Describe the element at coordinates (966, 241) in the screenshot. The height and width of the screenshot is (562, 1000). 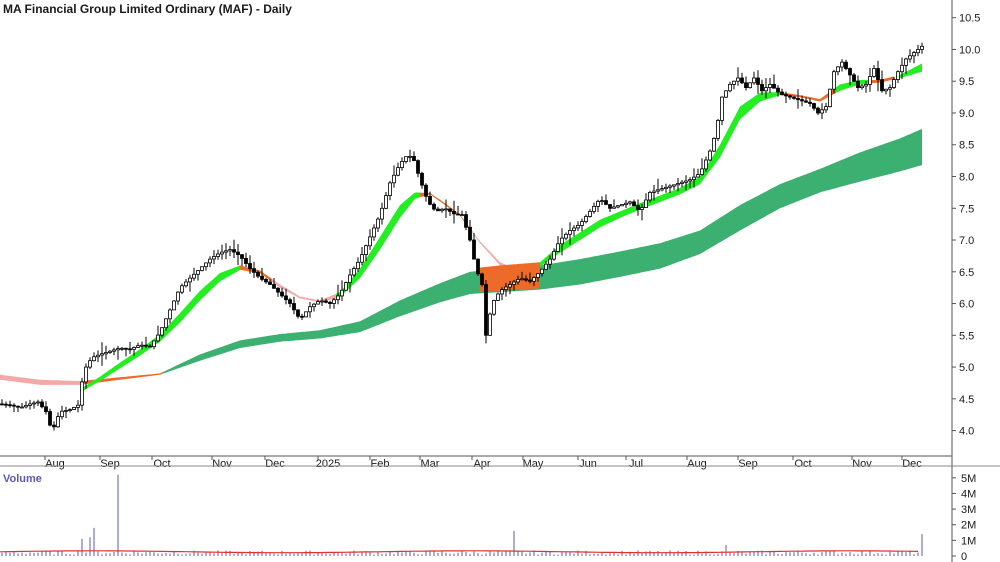
I see `price-tick-label: 7.0` at that location.